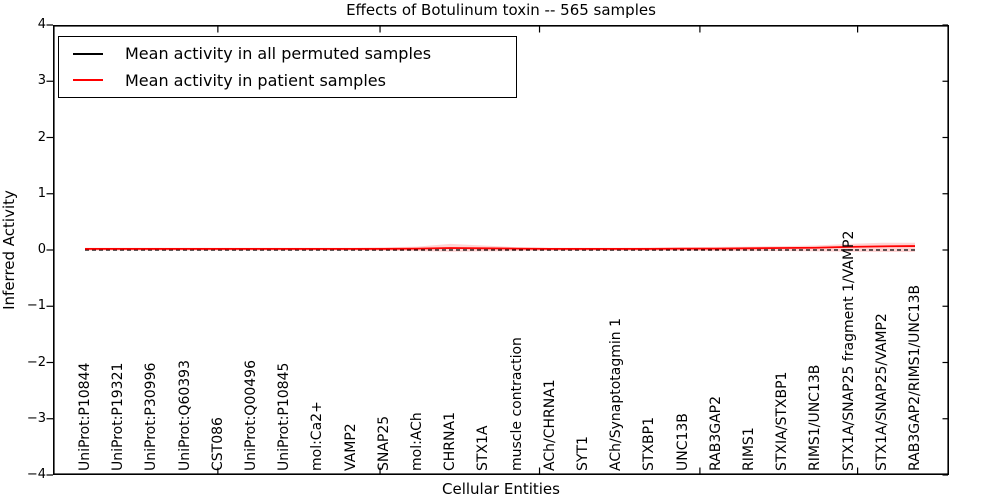  I want to click on x-axis-title: Cellular Entities, so click(501, 489).